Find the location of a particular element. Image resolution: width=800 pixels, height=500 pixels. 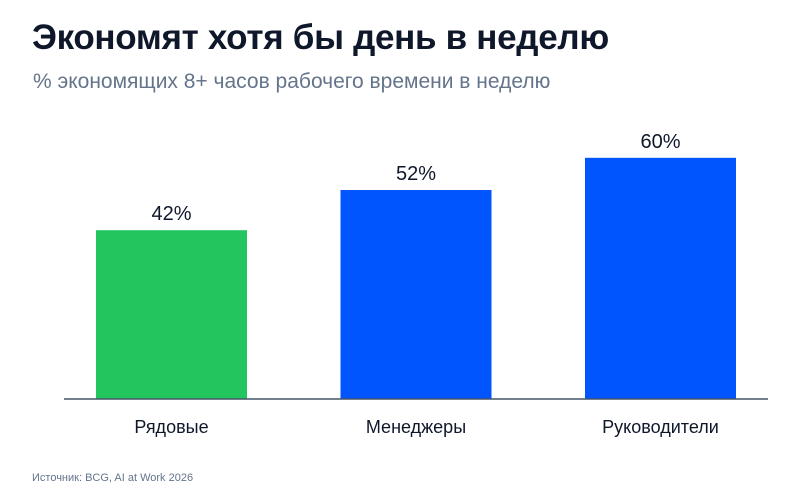

category-label: Менеджеры is located at coordinates (416, 427).